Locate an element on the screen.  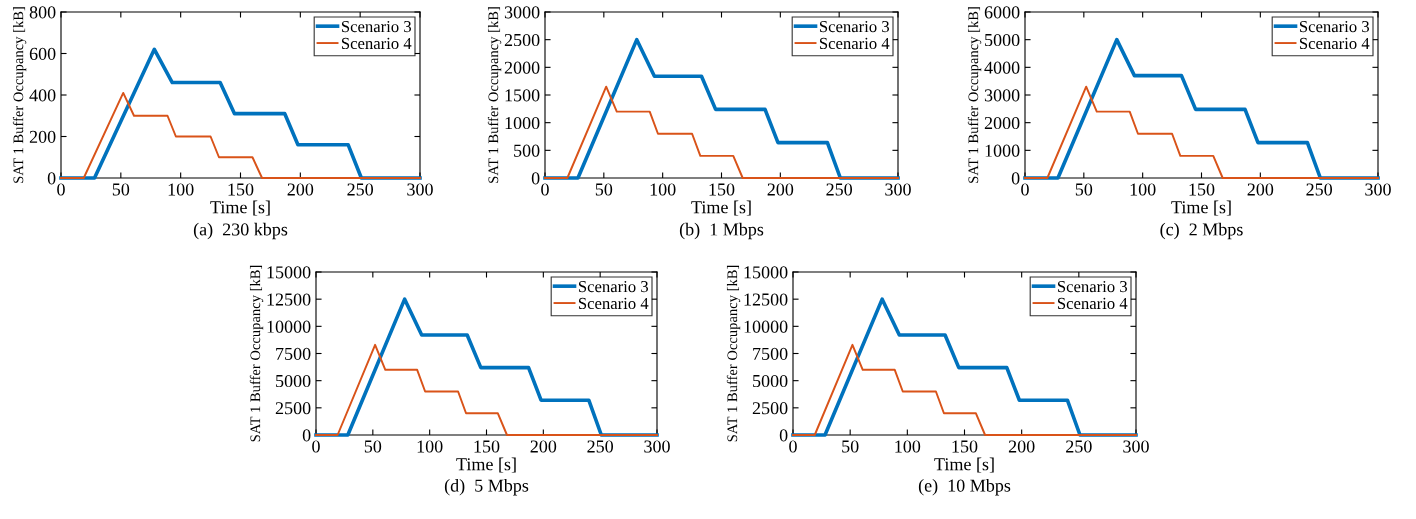
y-tick-label: 6000 is located at coordinates (1002, 12).